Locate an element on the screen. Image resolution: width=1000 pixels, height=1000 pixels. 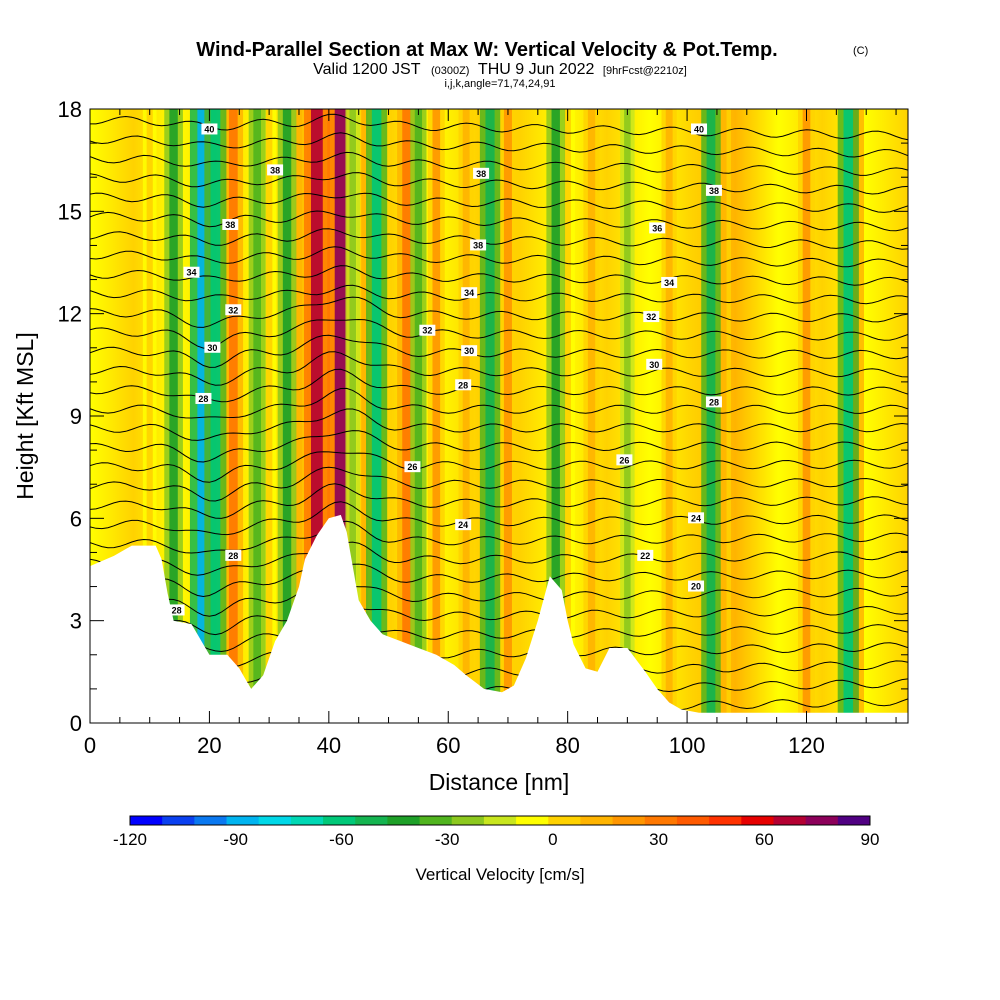
contour-label-text: 28 is located at coordinates (233, 556).